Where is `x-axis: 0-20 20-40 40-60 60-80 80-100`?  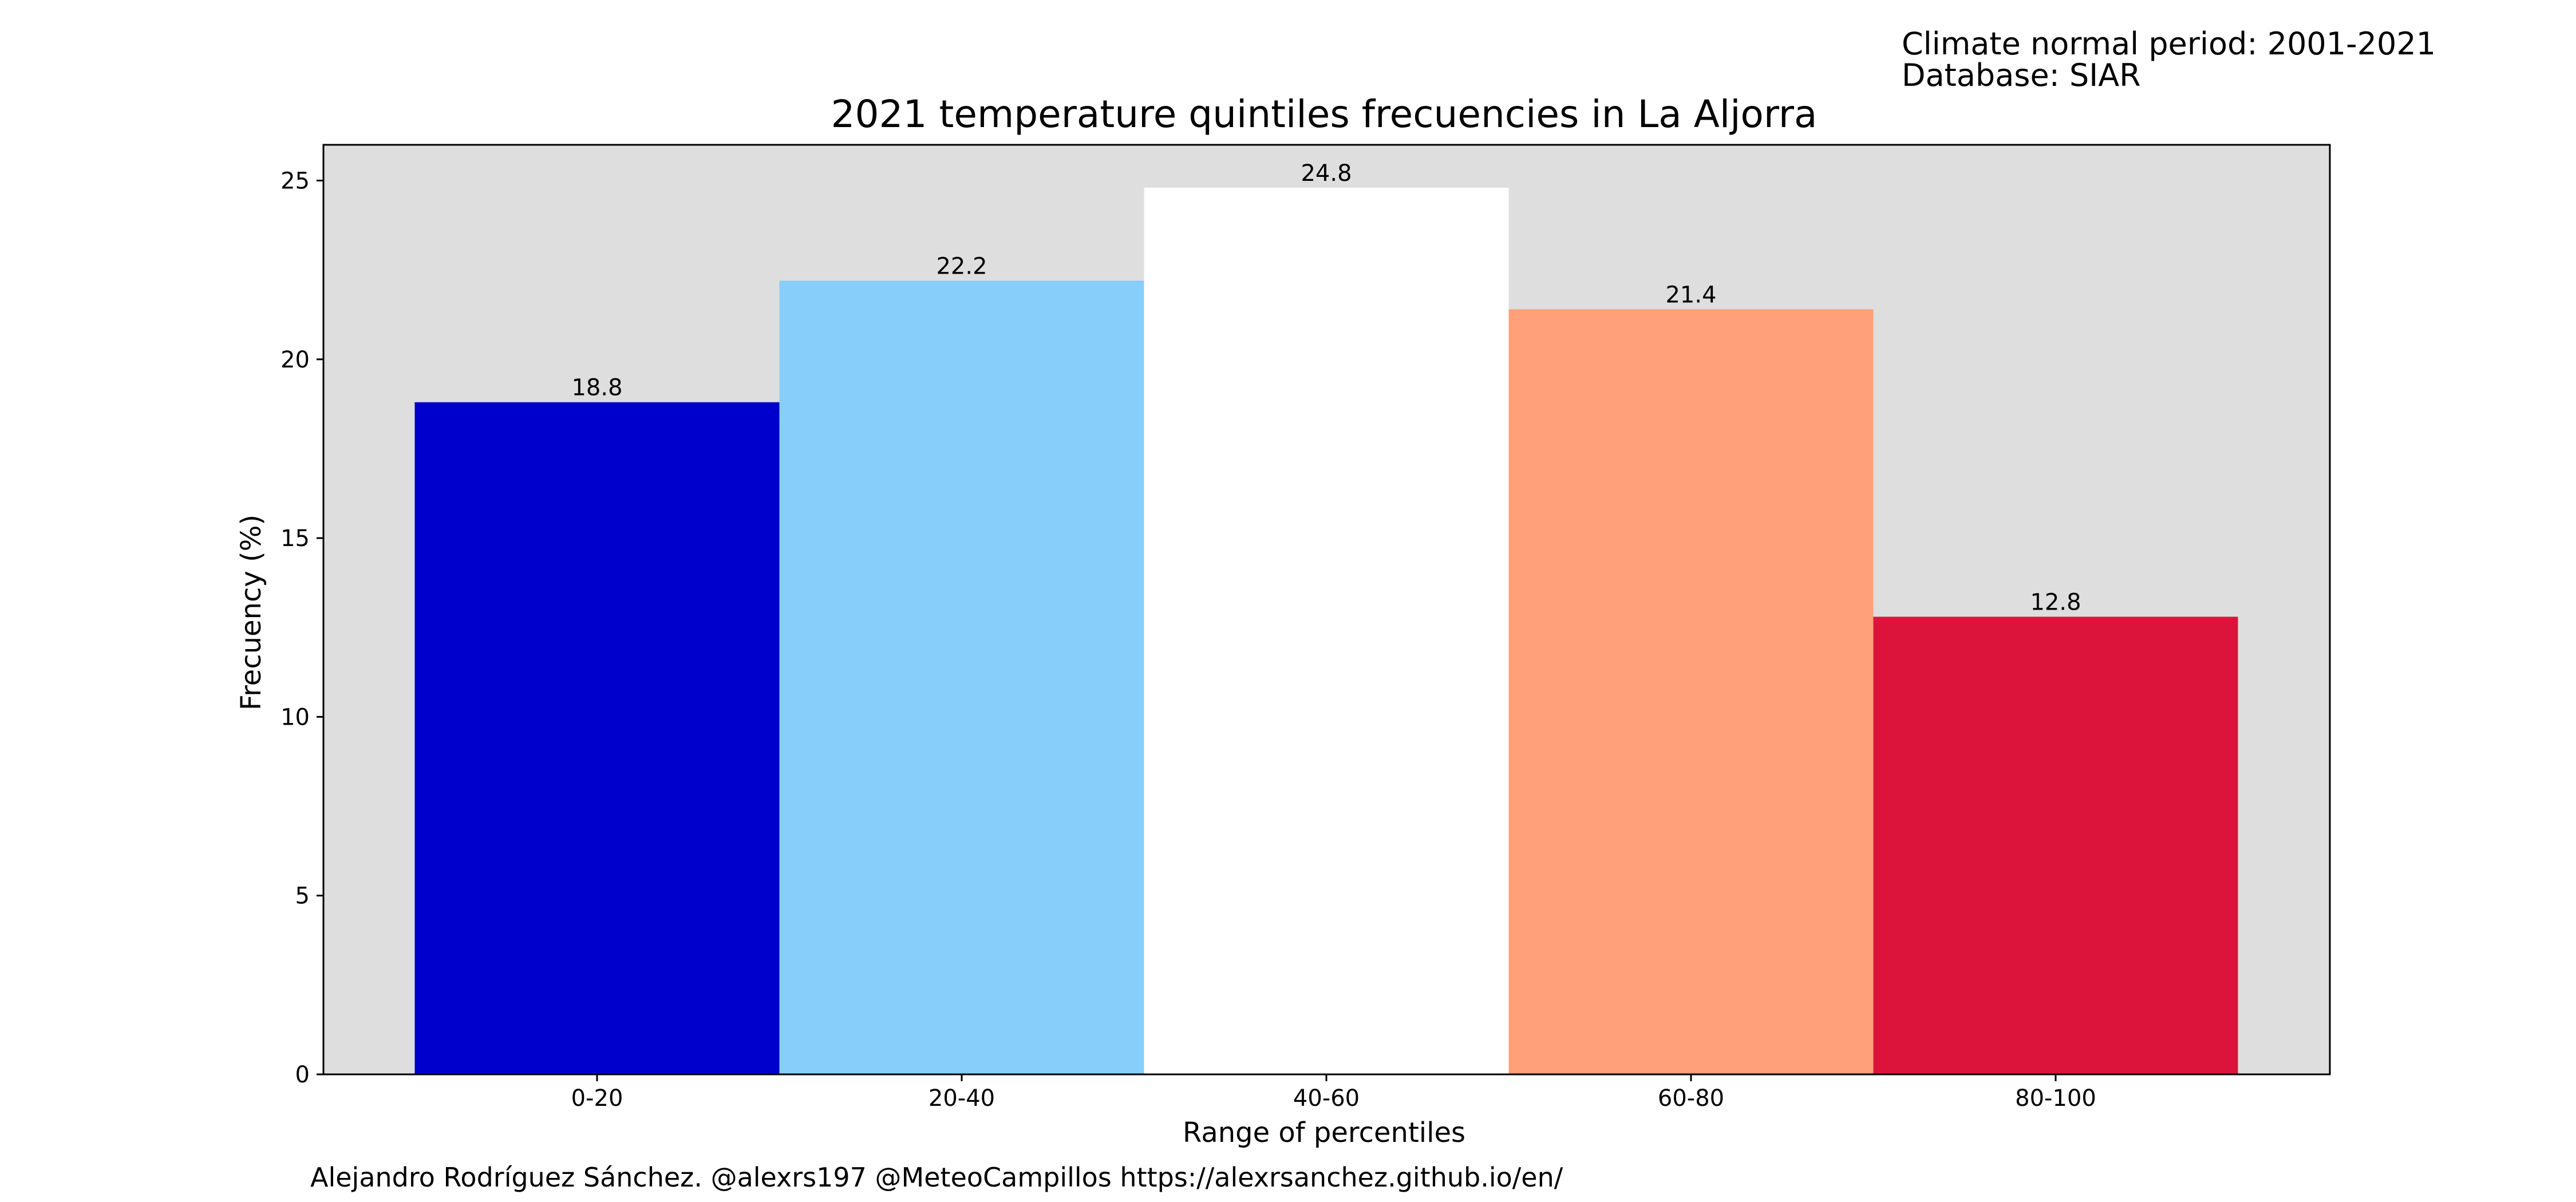 x-axis: 0-20 20-40 40-60 60-80 80-100 is located at coordinates (1333, 1093).